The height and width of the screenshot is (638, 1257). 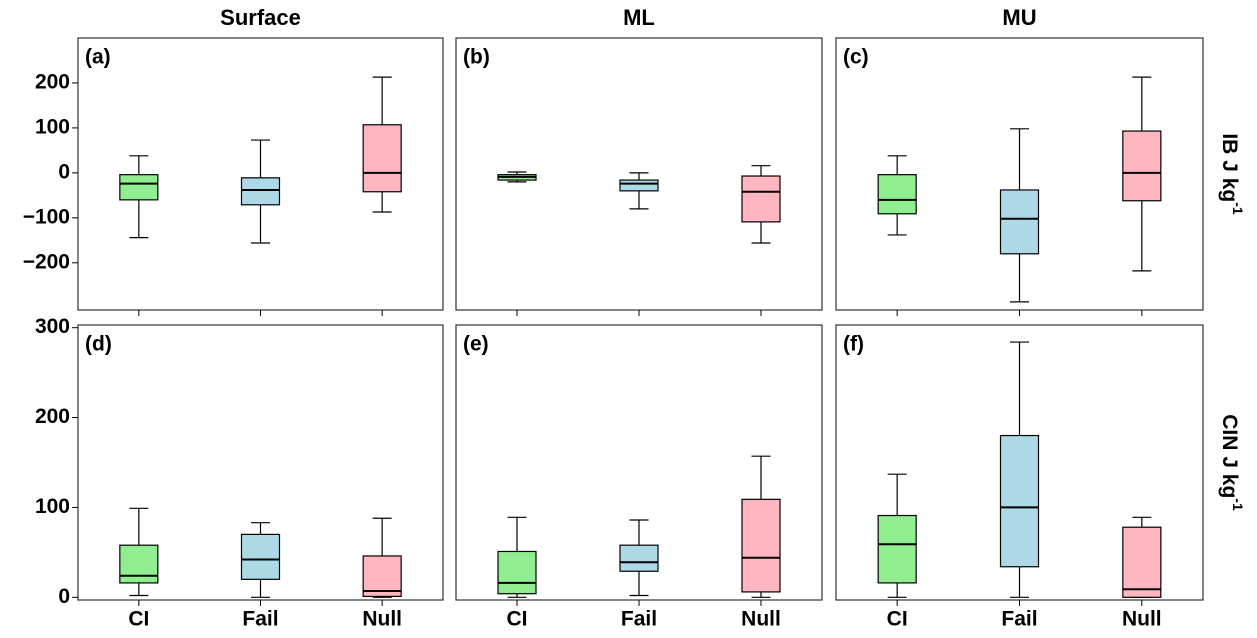 I want to click on y-axis-label-text: IB J kg, so click(x=1229, y=167).